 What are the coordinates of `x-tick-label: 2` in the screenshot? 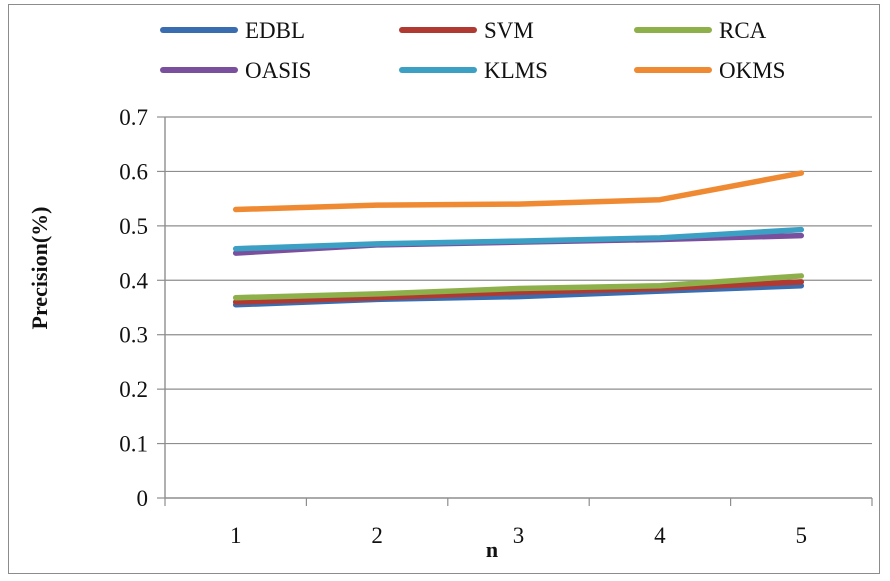 It's located at (377, 535).